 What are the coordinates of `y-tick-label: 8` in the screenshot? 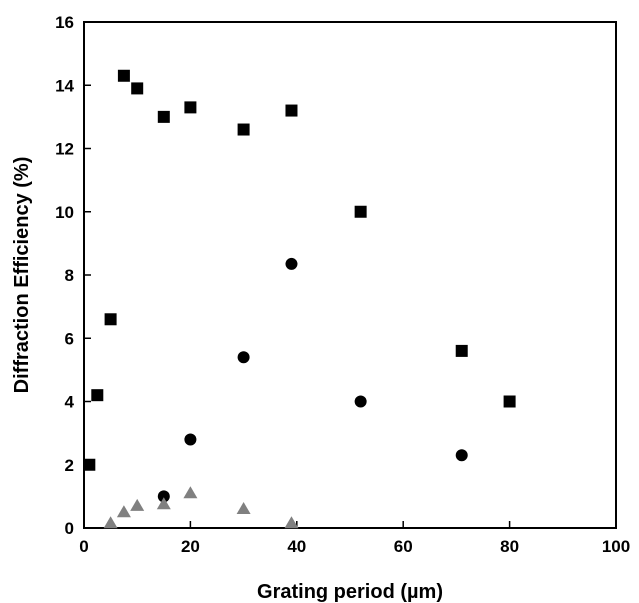 It's located at (69, 275).